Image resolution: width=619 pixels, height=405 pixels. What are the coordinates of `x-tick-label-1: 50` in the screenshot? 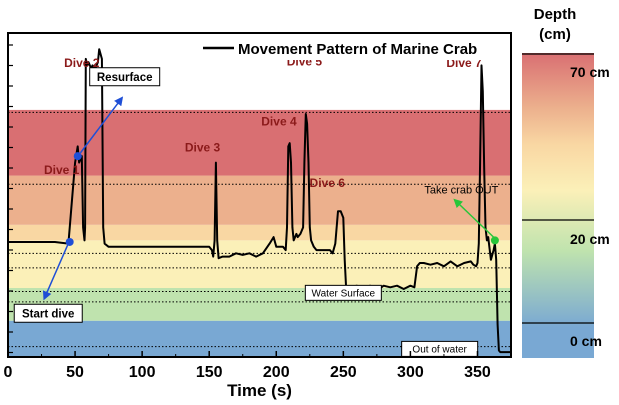 It's located at (75, 372).